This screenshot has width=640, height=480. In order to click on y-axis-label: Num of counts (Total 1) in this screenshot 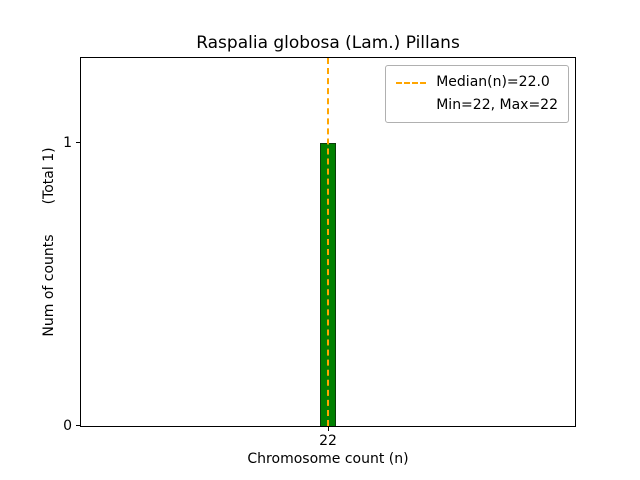, I will do `click(49, 242)`.